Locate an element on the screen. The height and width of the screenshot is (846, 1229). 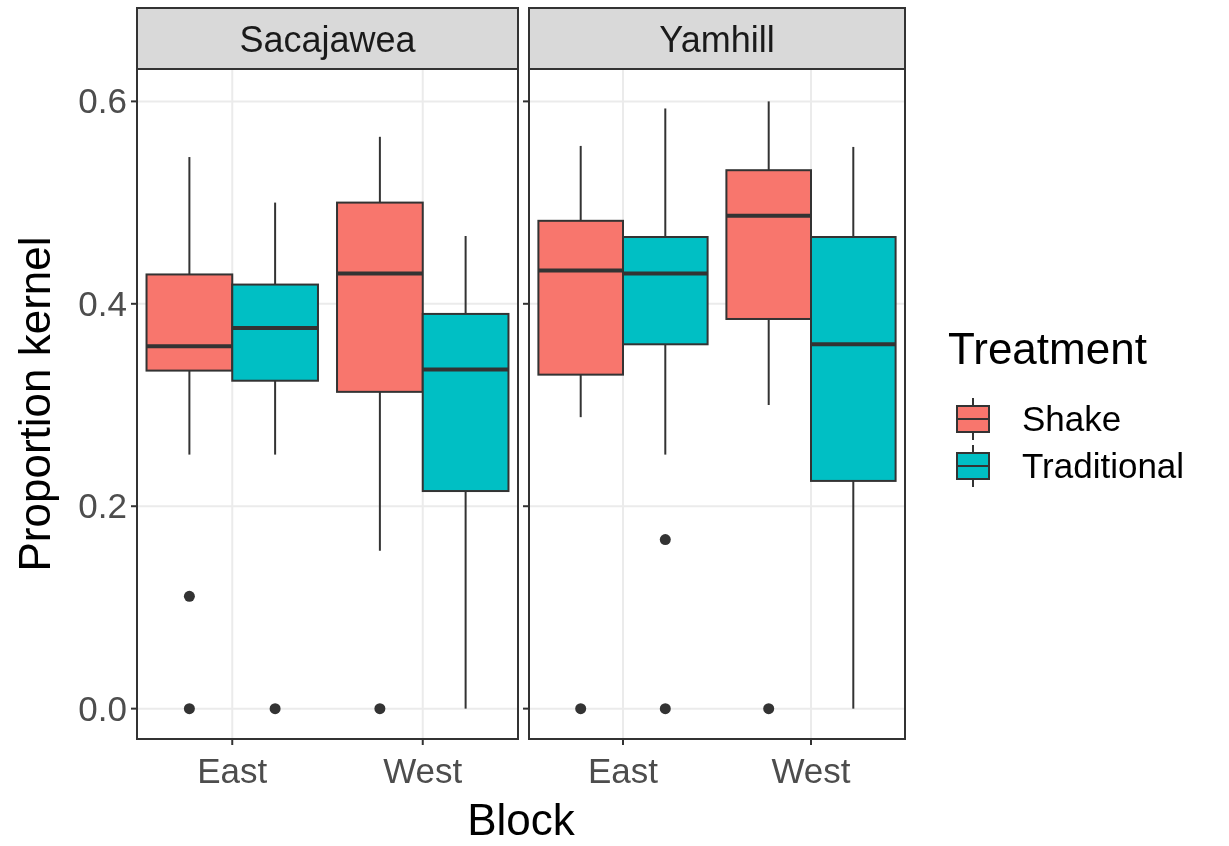
y-axis-title: Proportion kernel is located at coordinates (34, 404).